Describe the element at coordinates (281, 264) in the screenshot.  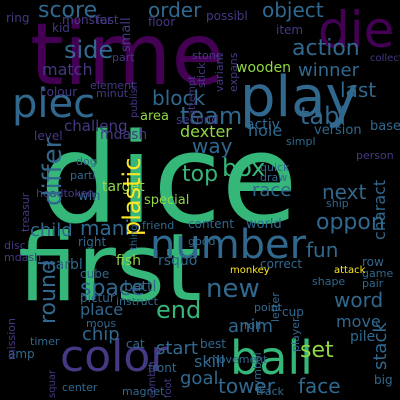
I see `word-correct: correct` at that location.